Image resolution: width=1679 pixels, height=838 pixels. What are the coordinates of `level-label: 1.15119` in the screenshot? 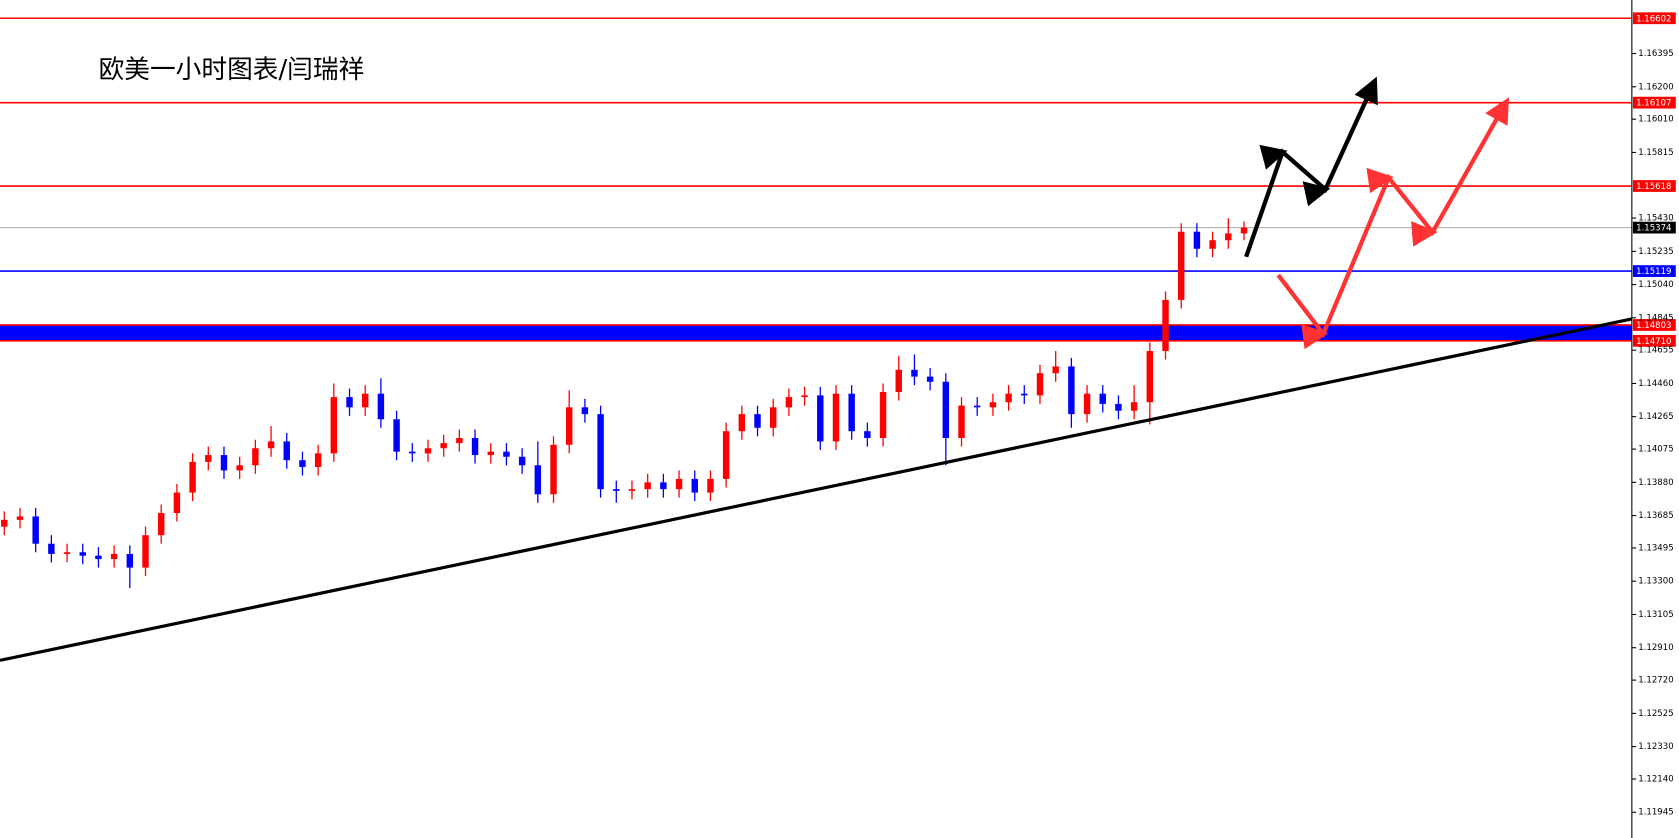 It's located at (1653, 272).